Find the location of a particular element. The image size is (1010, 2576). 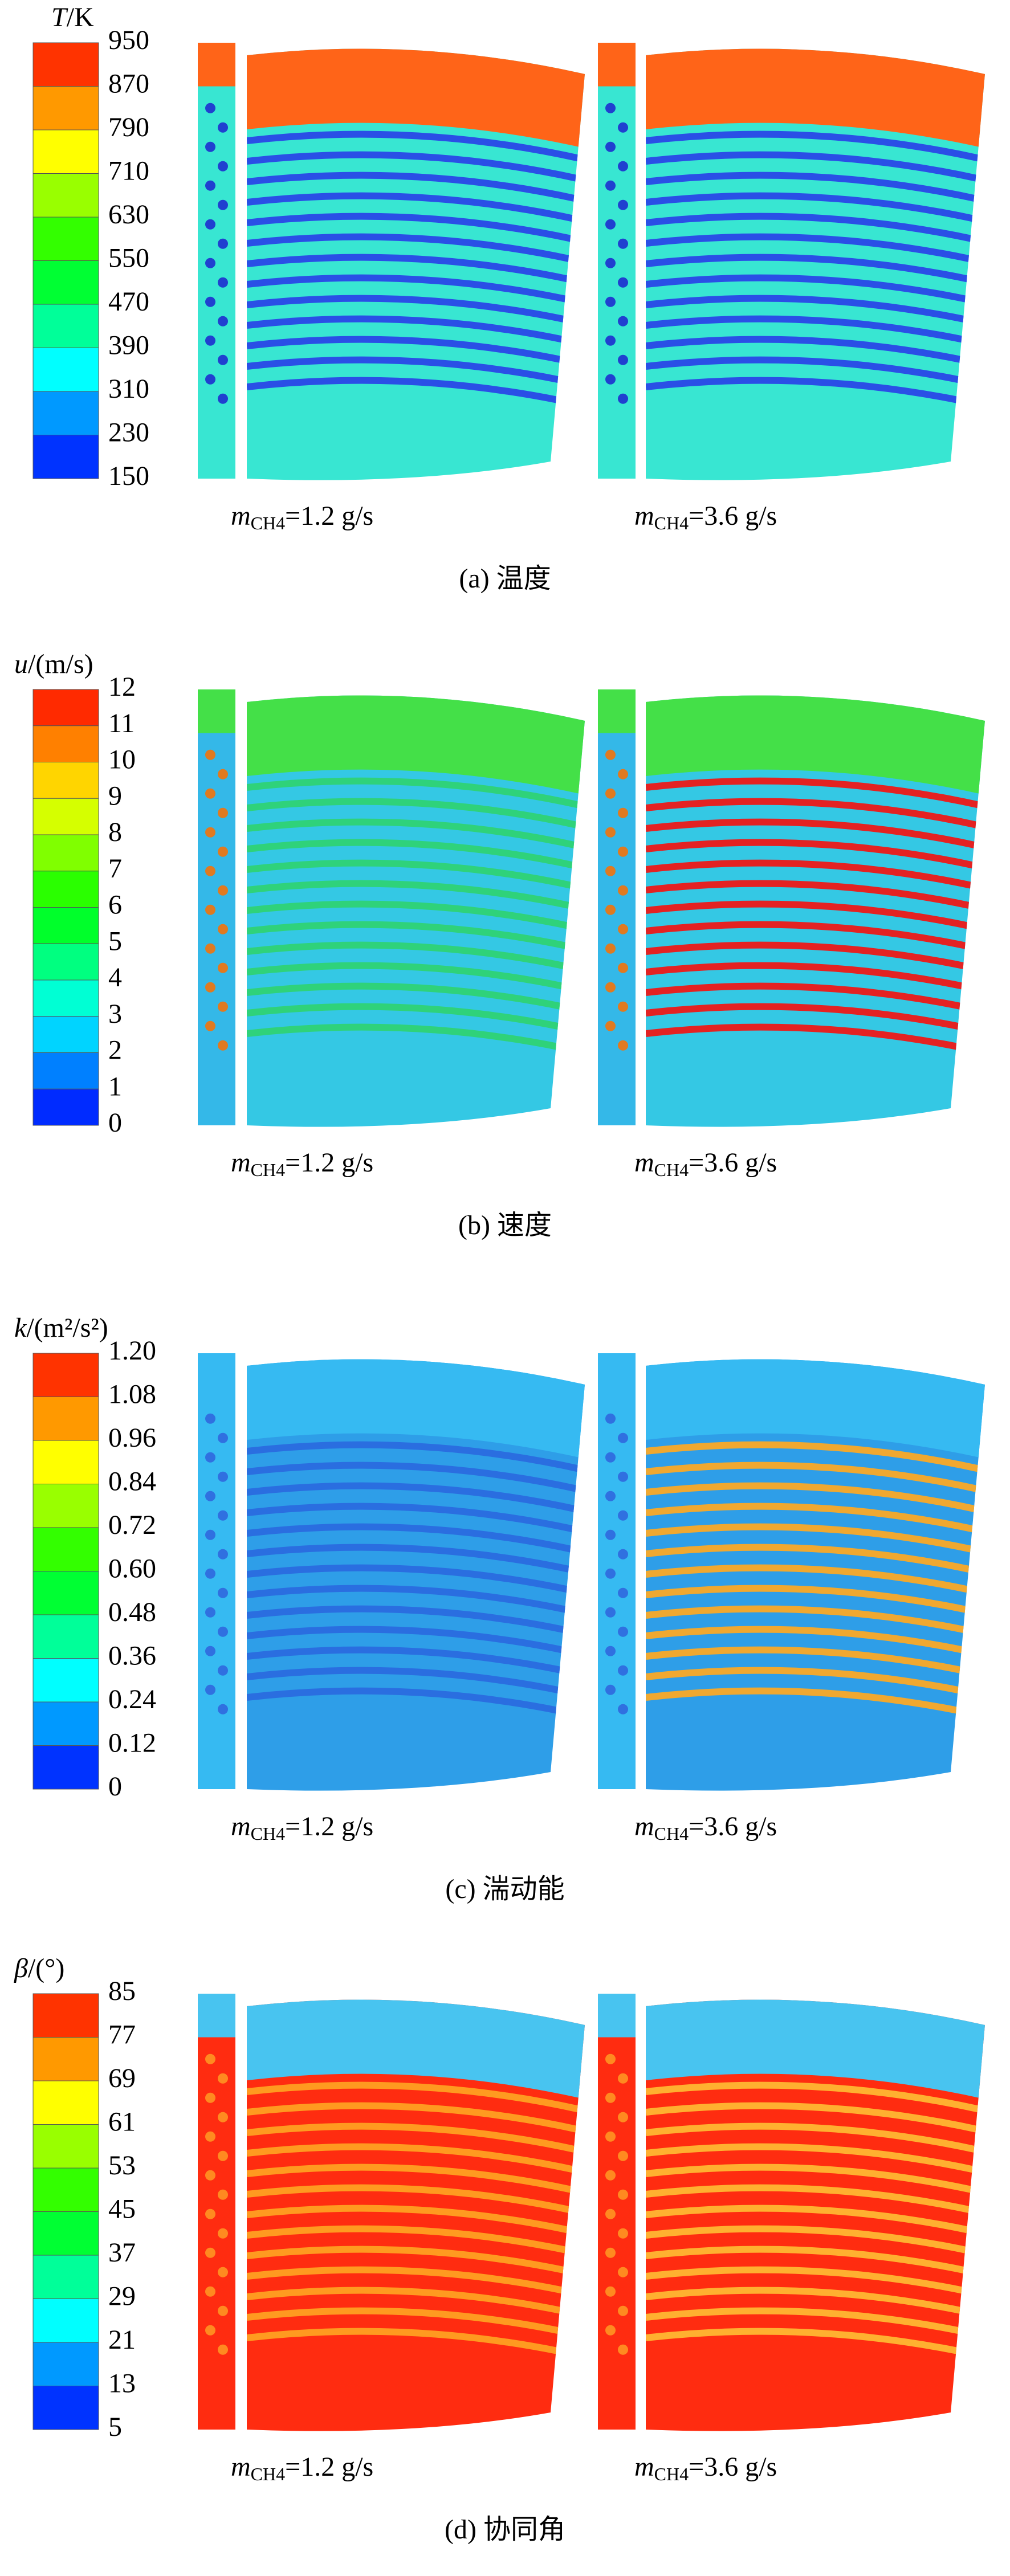

colorbar-title: T/K is located at coordinates (72, 17).